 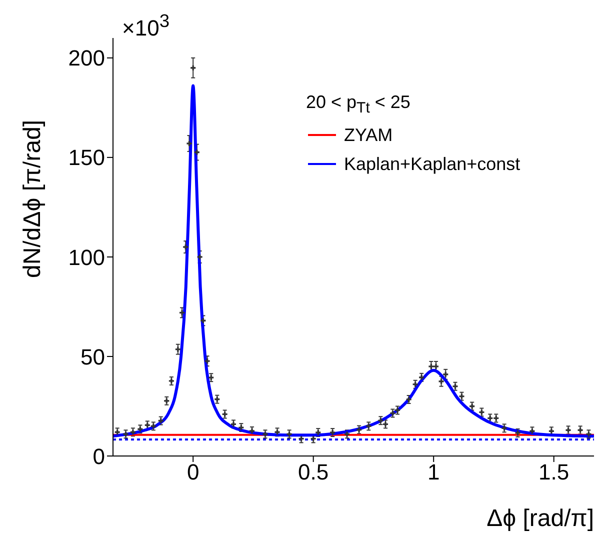 What do you see at coordinates (86, 157) in the screenshot?
I see `y-tick-label: 150` at bounding box center [86, 157].